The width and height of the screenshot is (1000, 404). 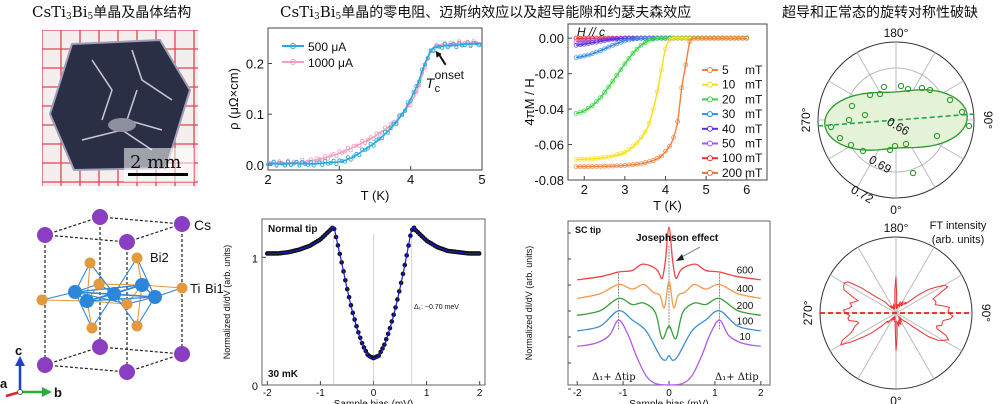 I want to click on tc-arrow, so click(x=442, y=59).